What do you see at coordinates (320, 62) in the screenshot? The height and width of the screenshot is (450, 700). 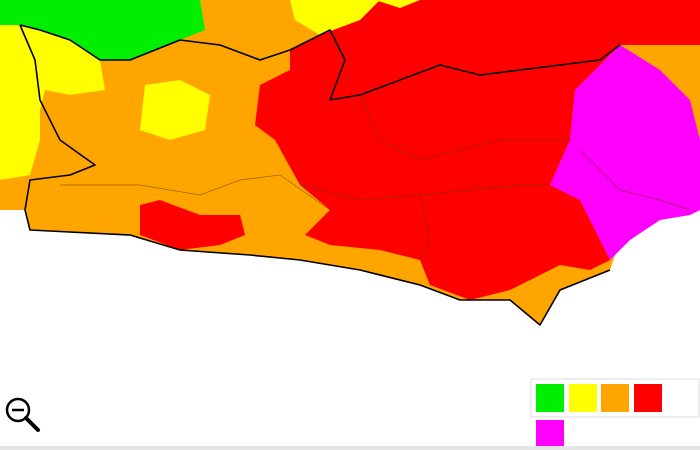 I see `state-border` at bounding box center [320, 62].